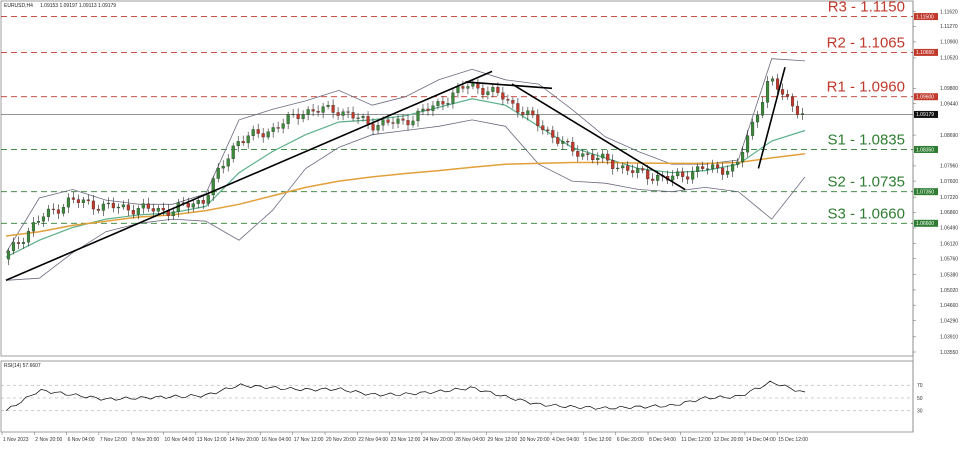  I want to click on time-tick-label: 14 Nov 20:00, so click(244, 440).